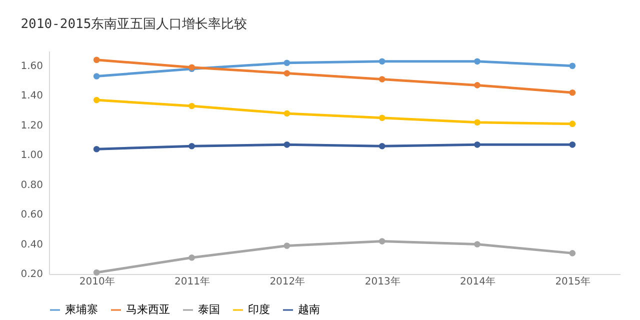 Image resolution: width=640 pixels, height=320 pixels. Describe the element at coordinates (478, 282) in the screenshot. I see `x-tick-label: 2014年` at that location.